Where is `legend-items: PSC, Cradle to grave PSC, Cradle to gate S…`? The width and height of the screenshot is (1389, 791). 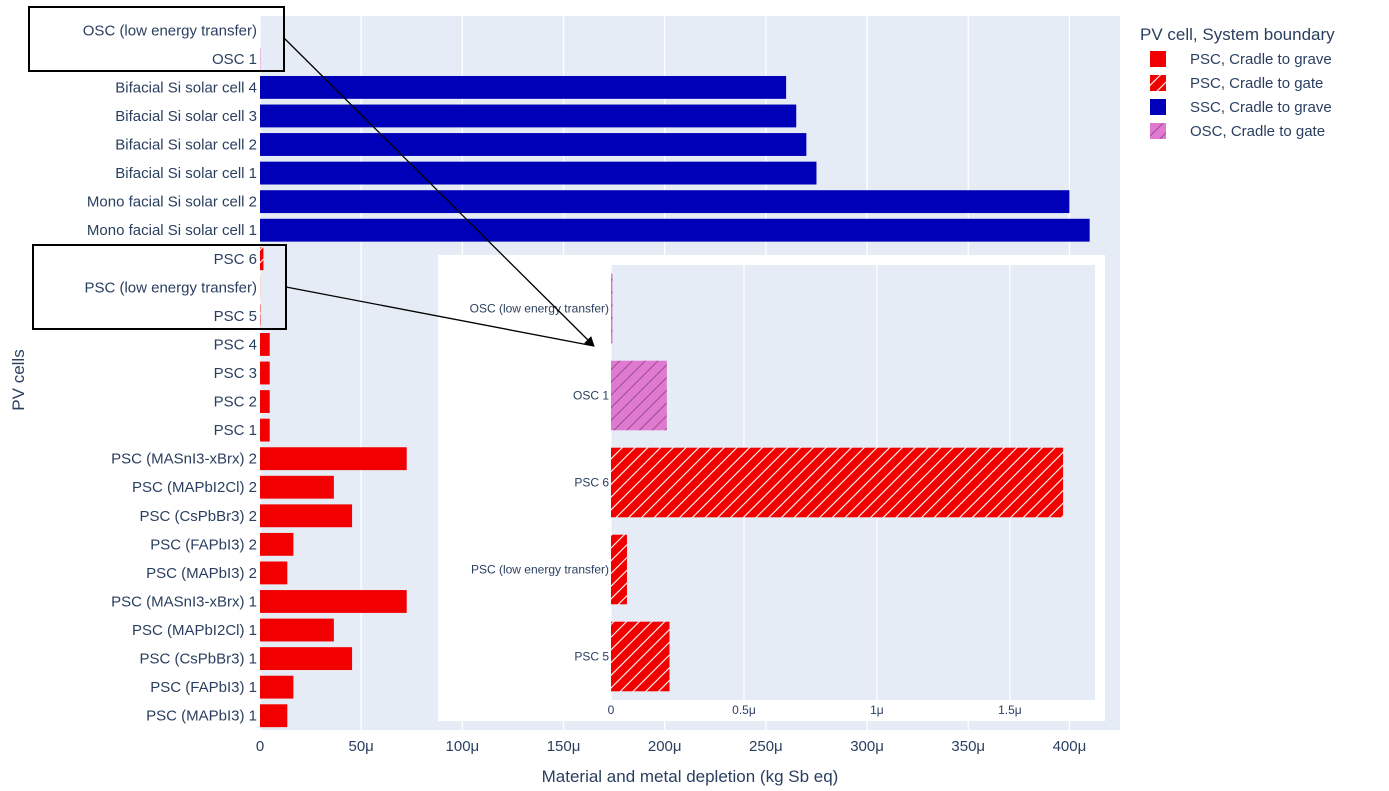 legend-items: PSC, Cradle to grave PSC, Cradle to gate S… is located at coordinates (1241, 95).